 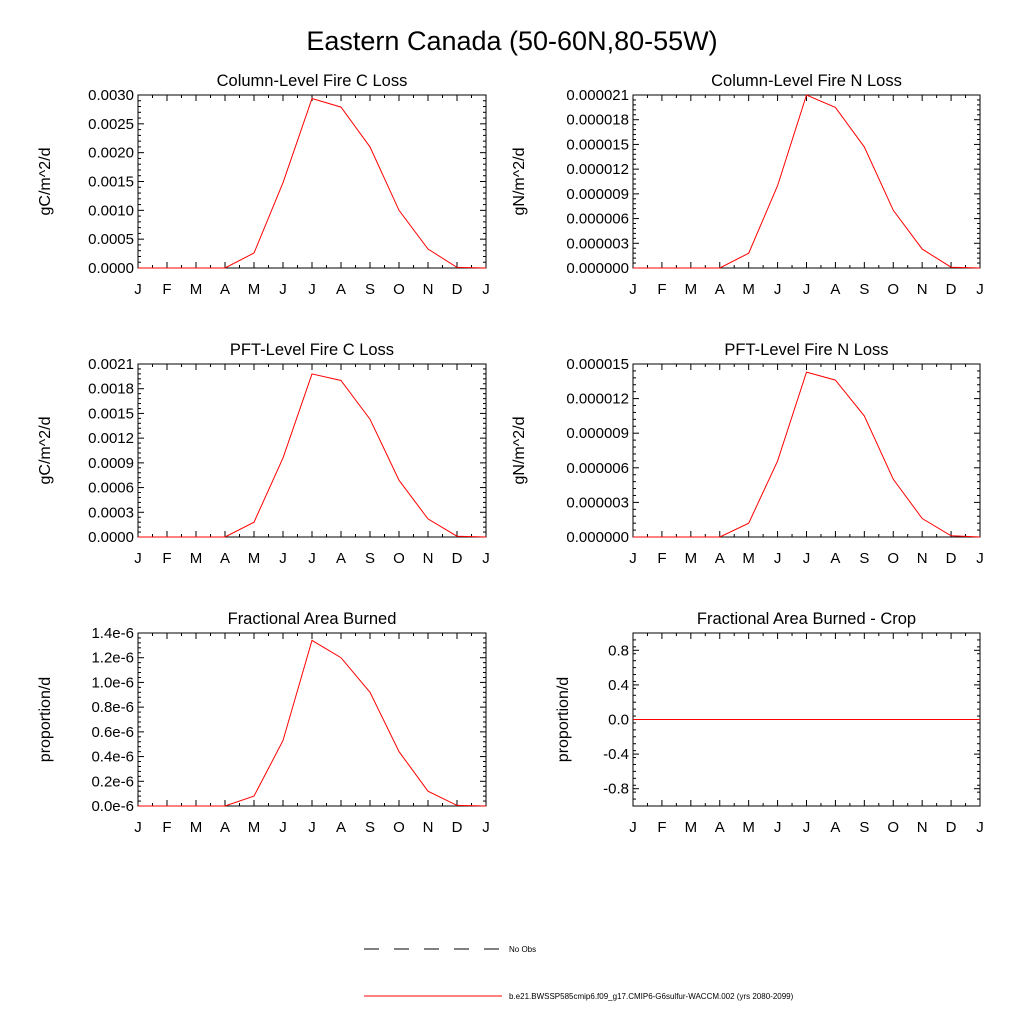 What do you see at coordinates (112, 707) in the screenshot?
I see `y-tick-label: 0.8e-6` at bounding box center [112, 707].